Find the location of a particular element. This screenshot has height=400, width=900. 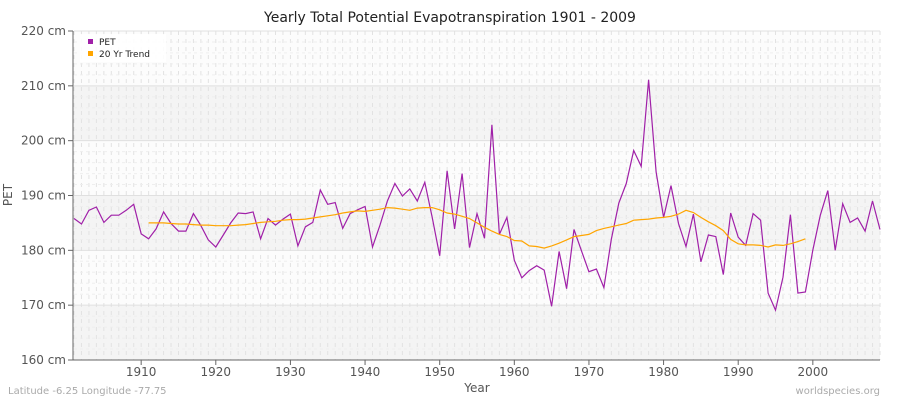

x-tick-label: 1970 is located at coordinates (589, 372).